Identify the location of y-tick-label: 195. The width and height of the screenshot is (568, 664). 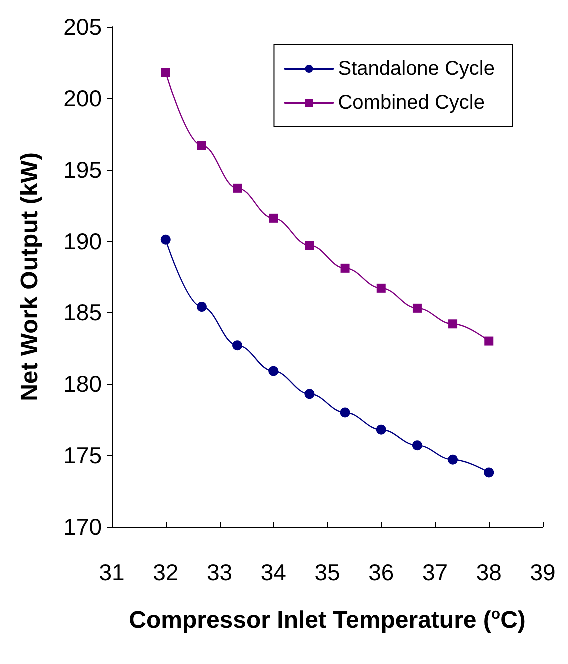
(83, 169).